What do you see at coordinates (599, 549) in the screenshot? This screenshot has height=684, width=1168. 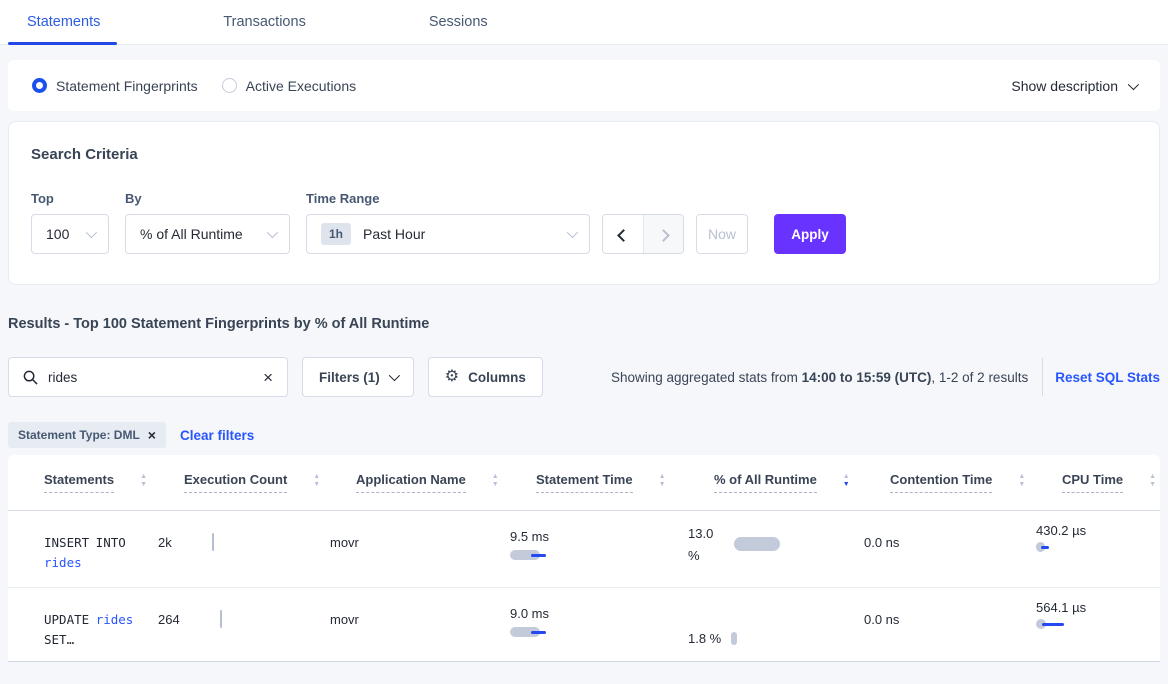 I see `statement-time-cell: 9.5 ms` at bounding box center [599, 549].